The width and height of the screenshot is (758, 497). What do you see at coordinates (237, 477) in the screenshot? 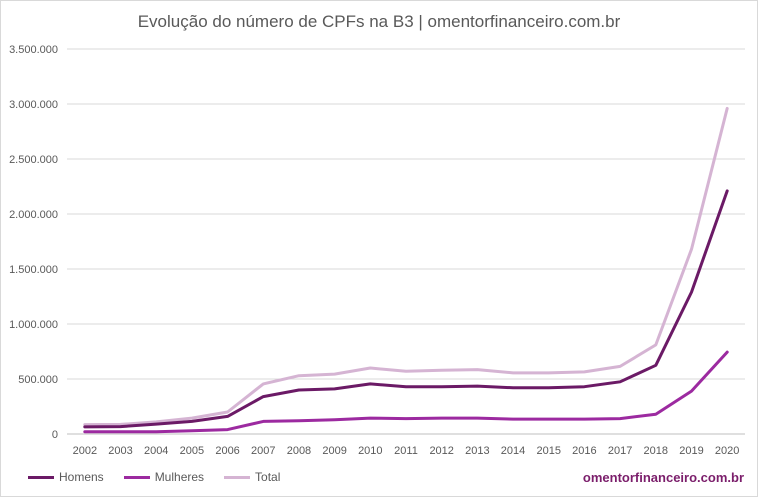
I see `legend-swatch-total` at bounding box center [237, 477].